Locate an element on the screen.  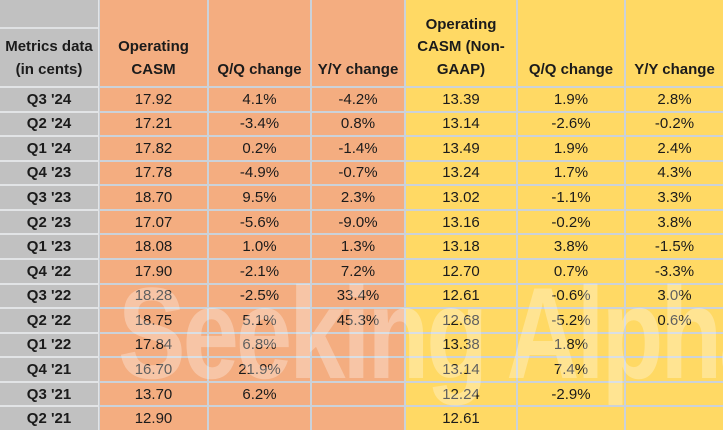
quarter-label-cell: Q3 '24 is located at coordinates (49, 99).